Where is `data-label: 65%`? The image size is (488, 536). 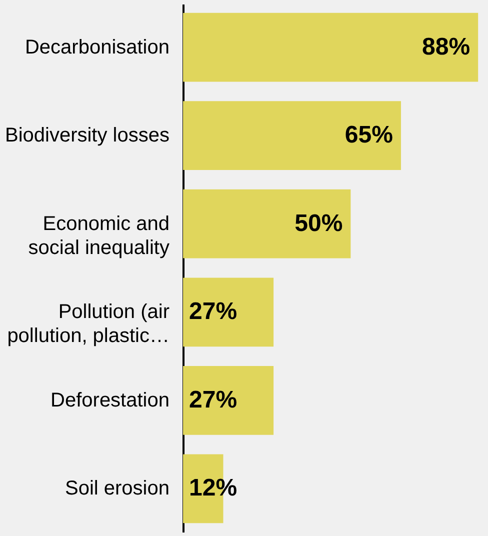
data-label: 65% is located at coordinates (368, 135).